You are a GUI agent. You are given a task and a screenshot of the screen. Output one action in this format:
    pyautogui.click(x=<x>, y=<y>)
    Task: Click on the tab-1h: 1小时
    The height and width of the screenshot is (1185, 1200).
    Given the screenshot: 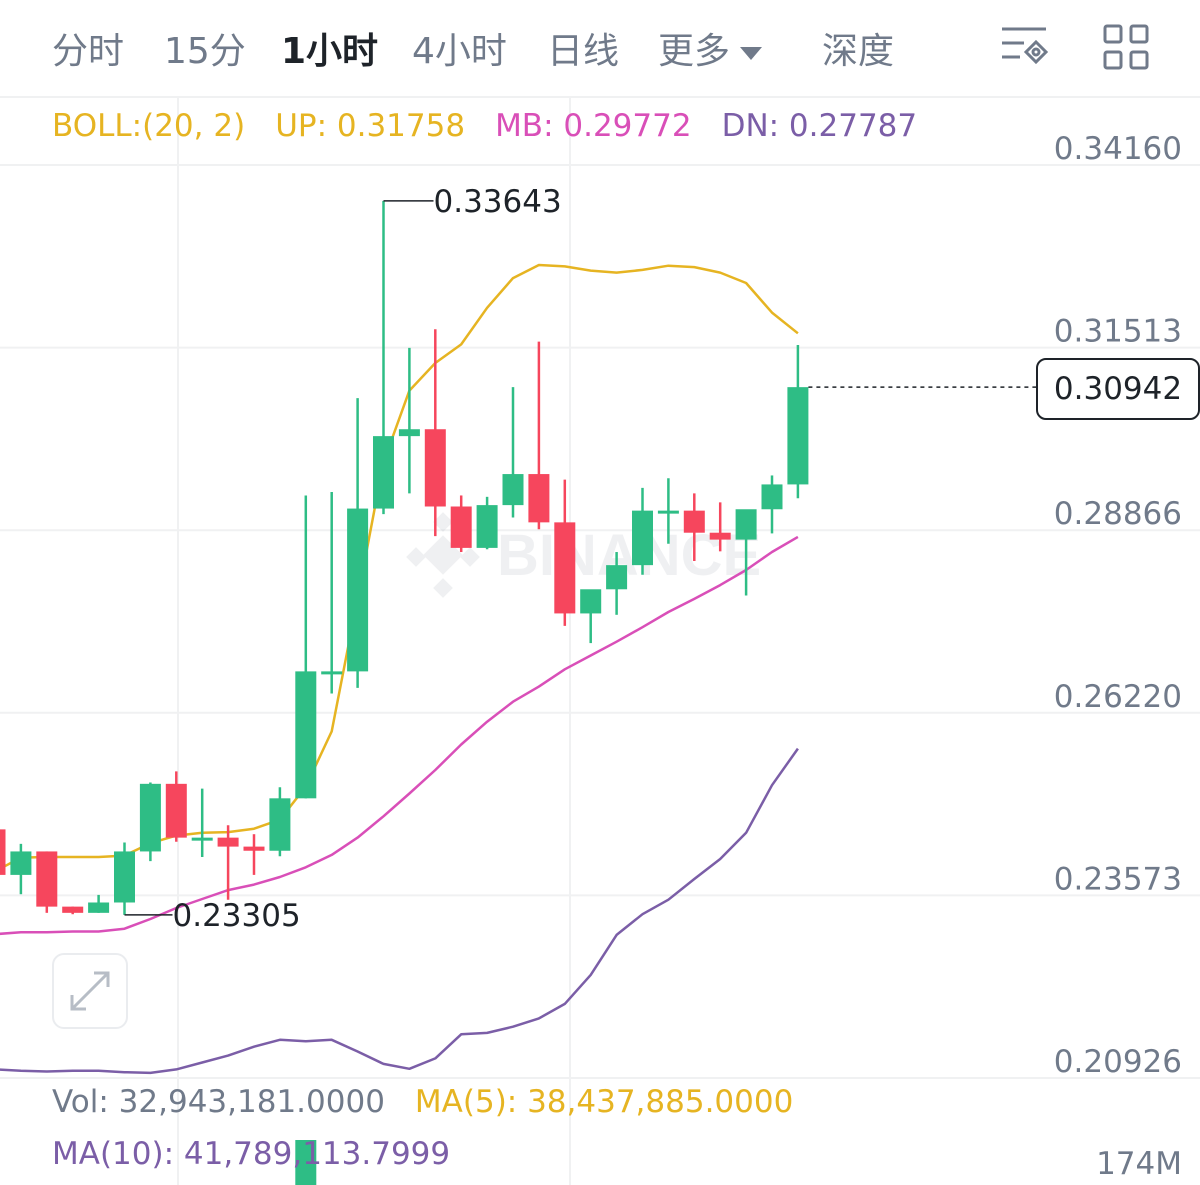 What is the action you would take?
    pyautogui.click(x=330, y=51)
    